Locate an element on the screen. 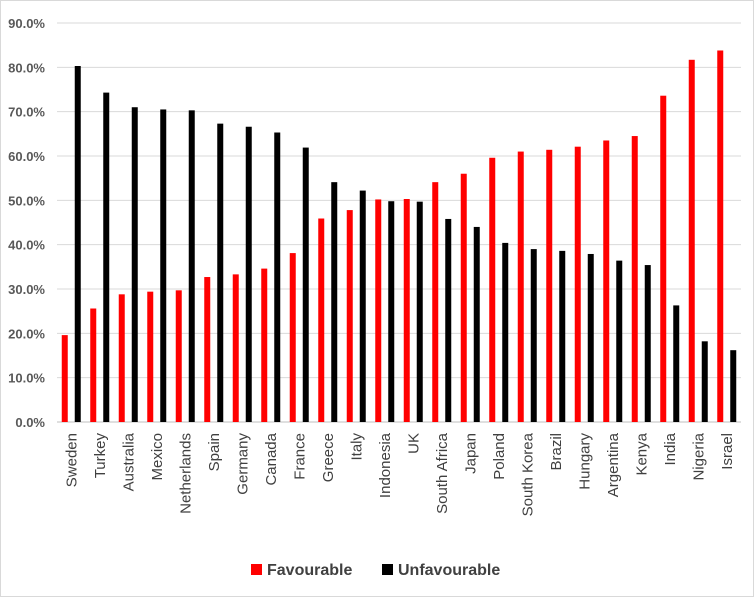 This screenshot has height=598, width=754. bar-favourable-kenya is located at coordinates (634, 279).